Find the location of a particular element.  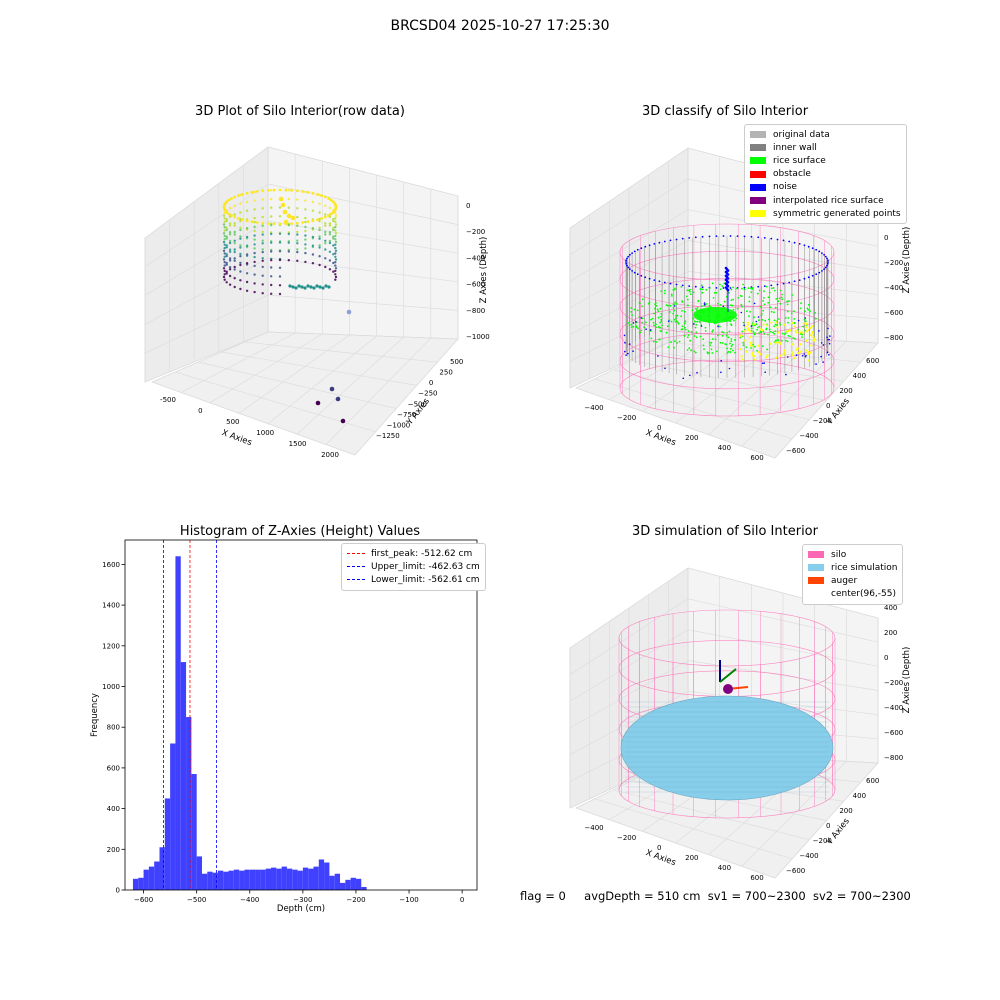

tick-label: 600 is located at coordinates (756, 878).